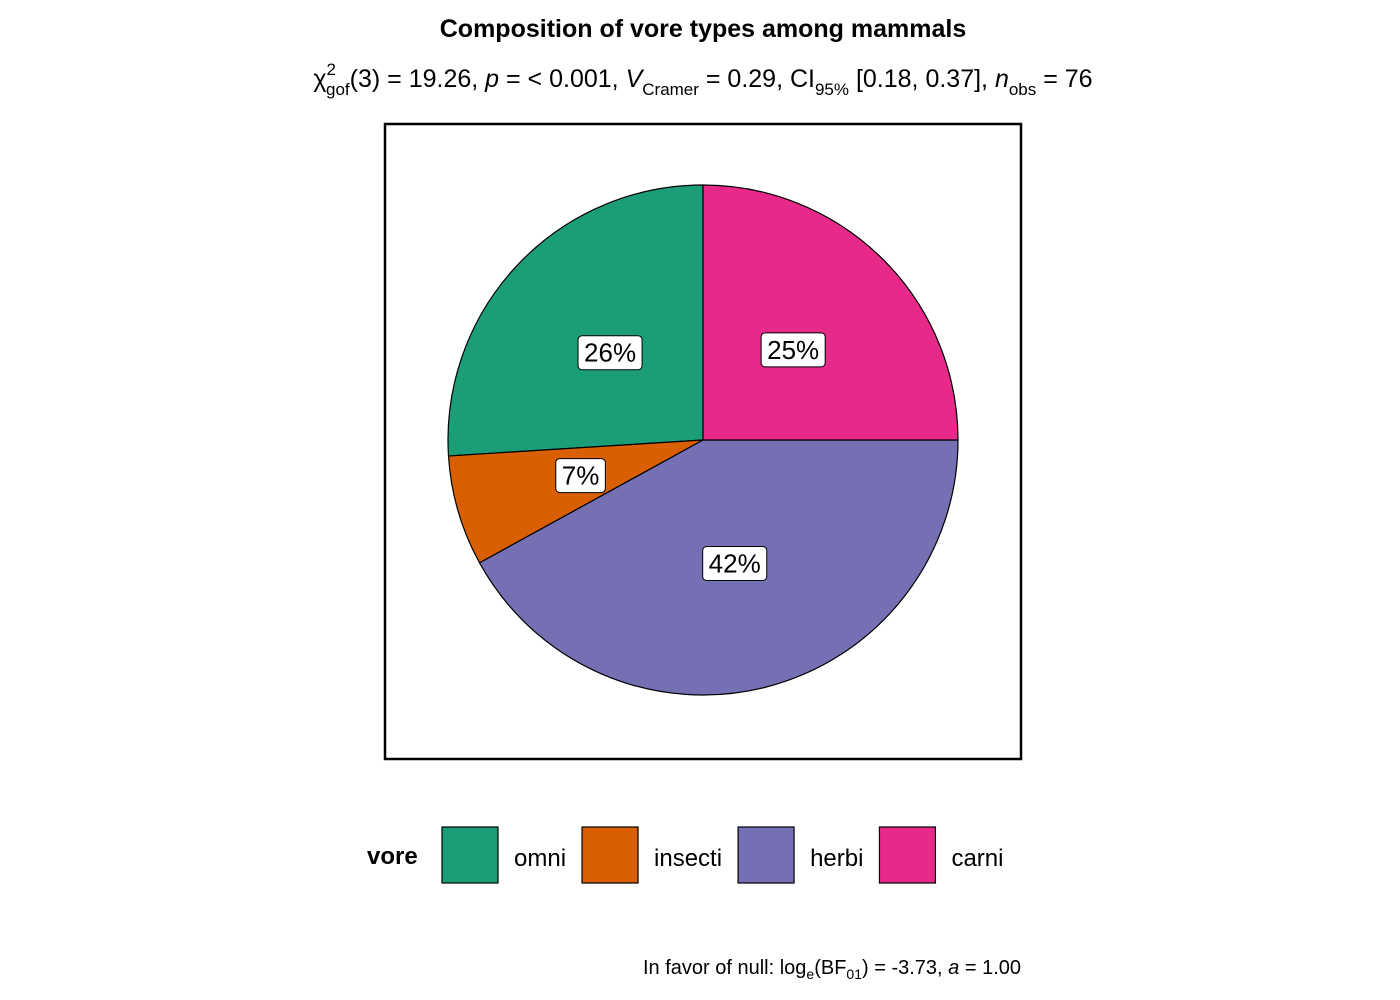 This screenshot has width=1400, height=1000. Describe the element at coordinates (319, 79) in the screenshot. I see `subtitle-part: χ` at that location.